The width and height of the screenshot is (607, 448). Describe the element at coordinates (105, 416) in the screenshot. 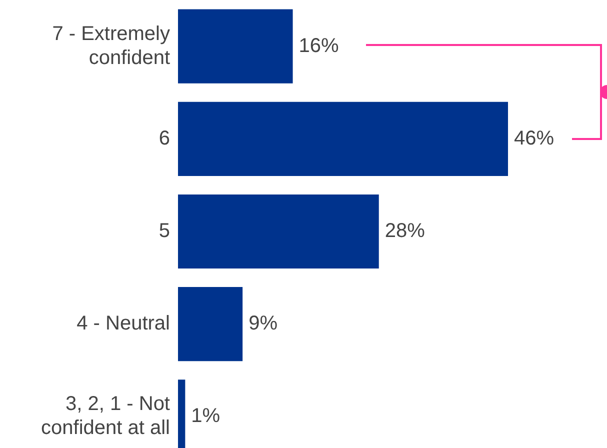

I see `y-tick-label: 3, 2, 1 - Not confident at all` at that location.